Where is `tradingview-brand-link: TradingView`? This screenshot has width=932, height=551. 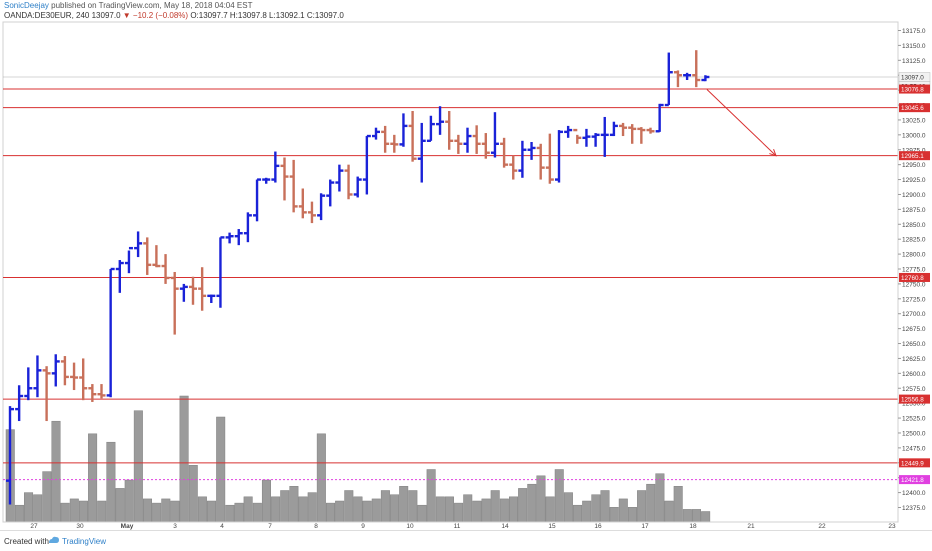
tradingview-brand-link: TradingView is located at coordinates (84, 541).